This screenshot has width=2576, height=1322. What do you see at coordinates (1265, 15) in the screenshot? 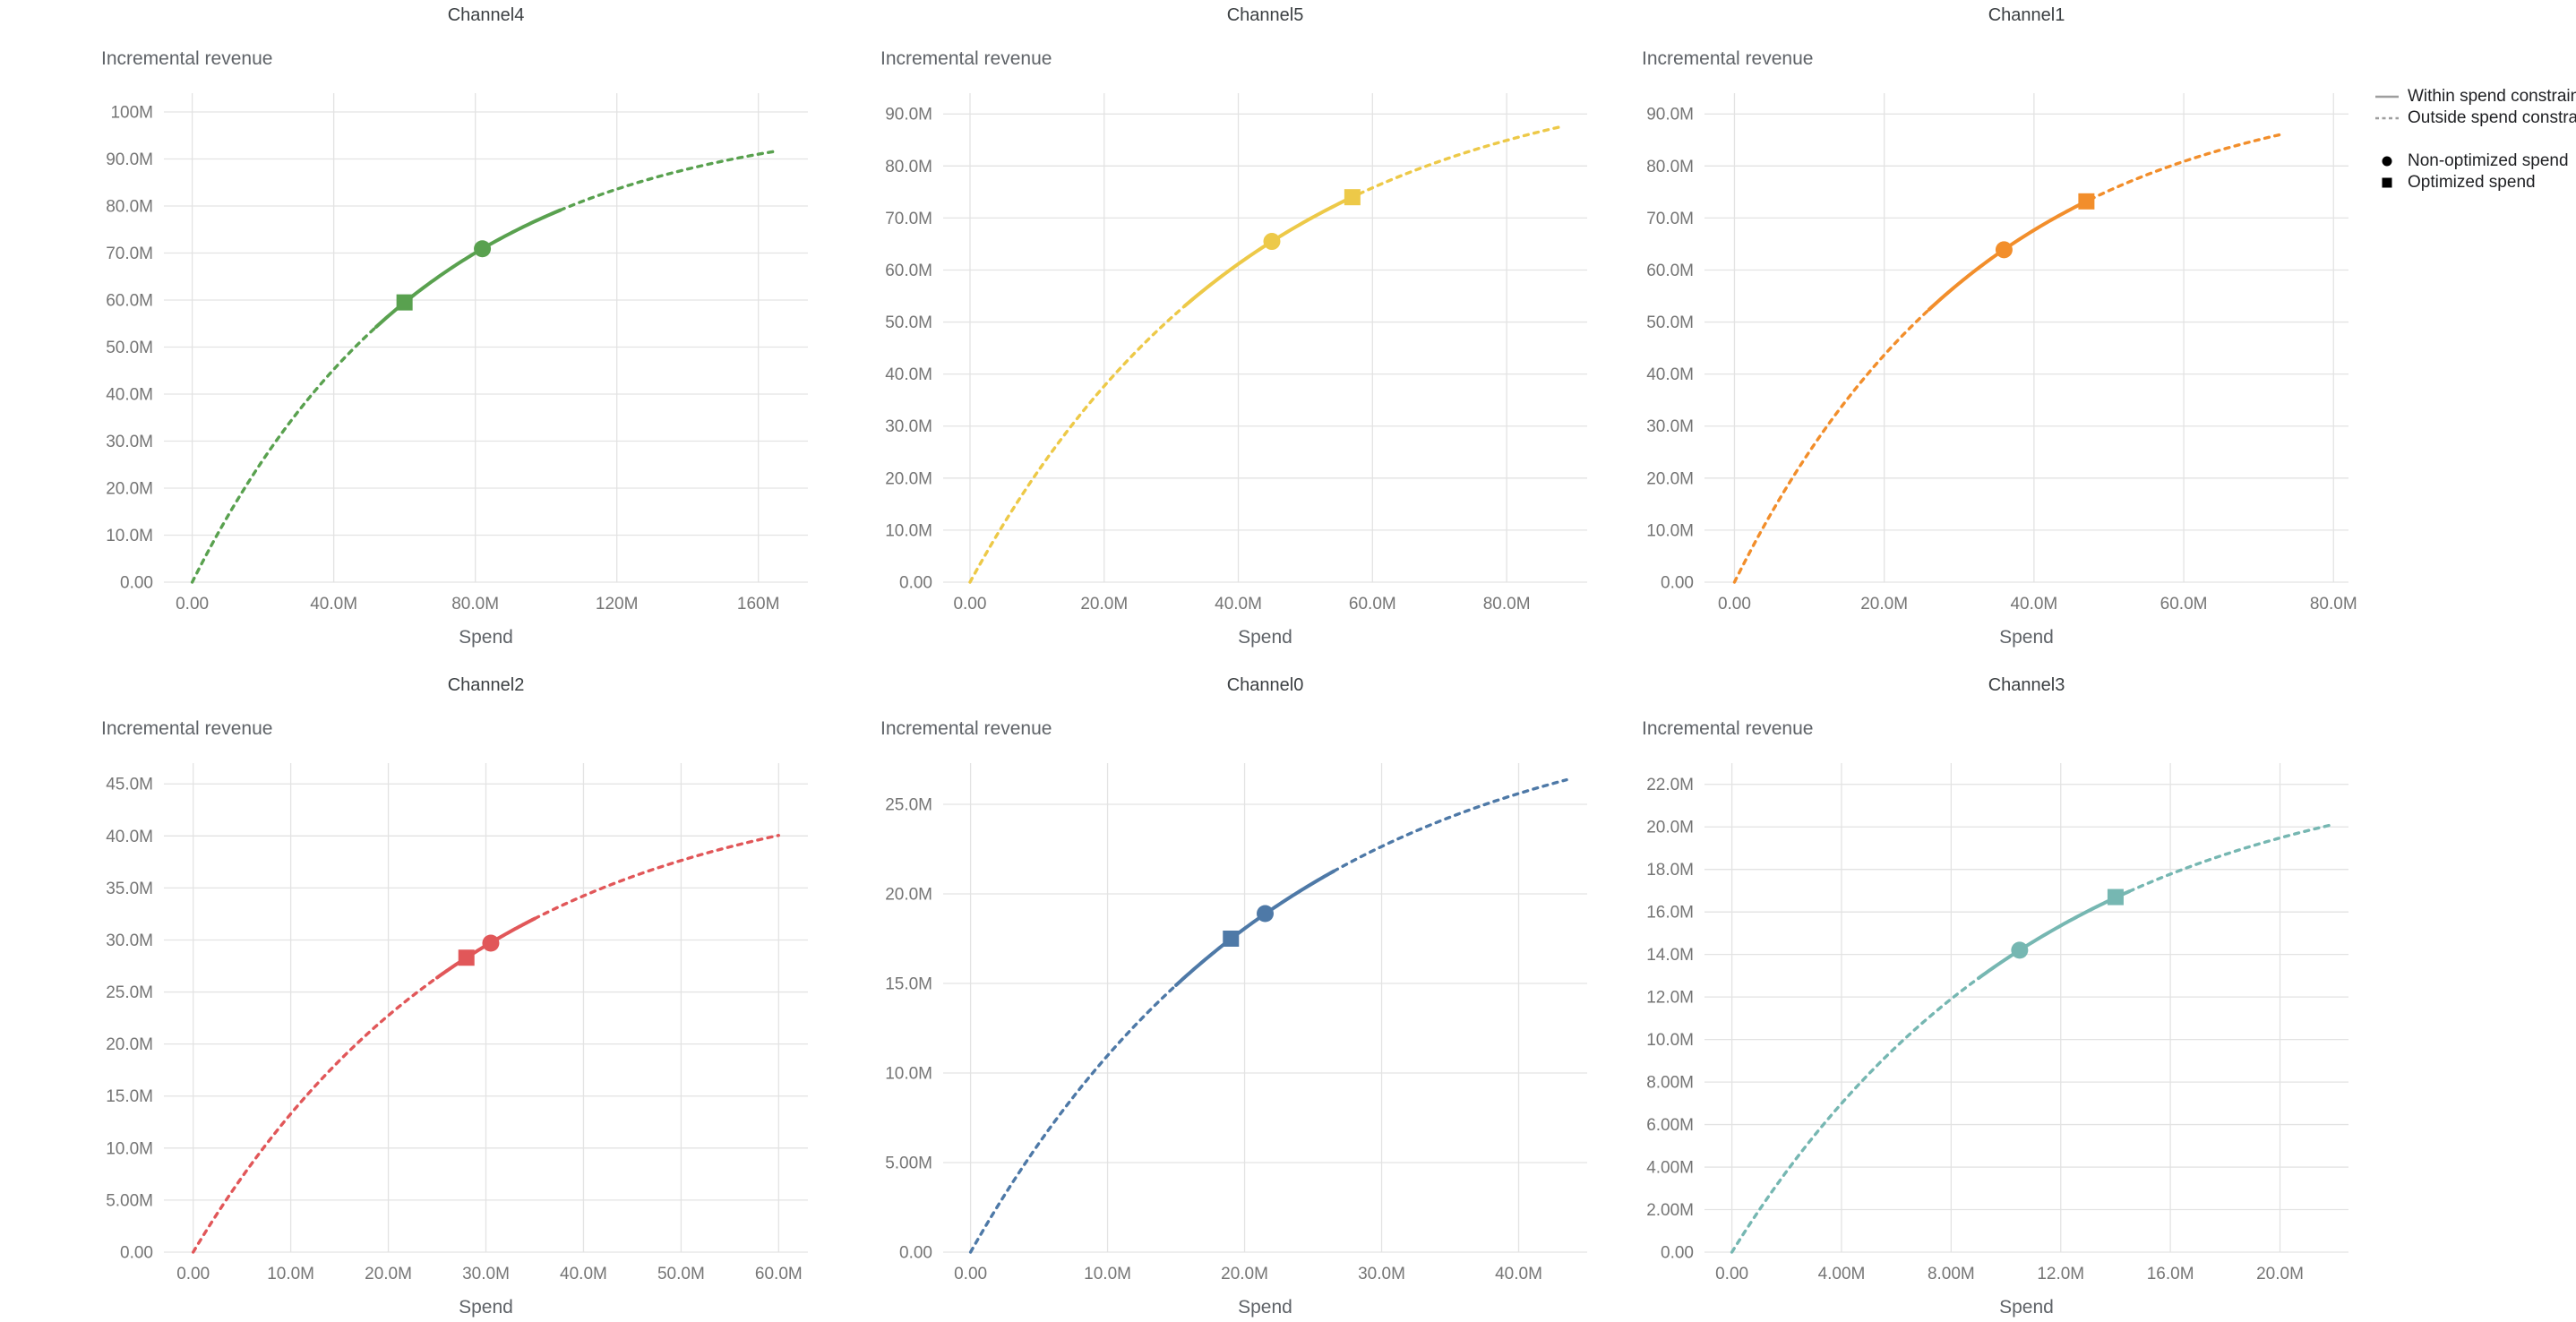
I see `chart-title: Channel5` at bounding box center [1265, 15].